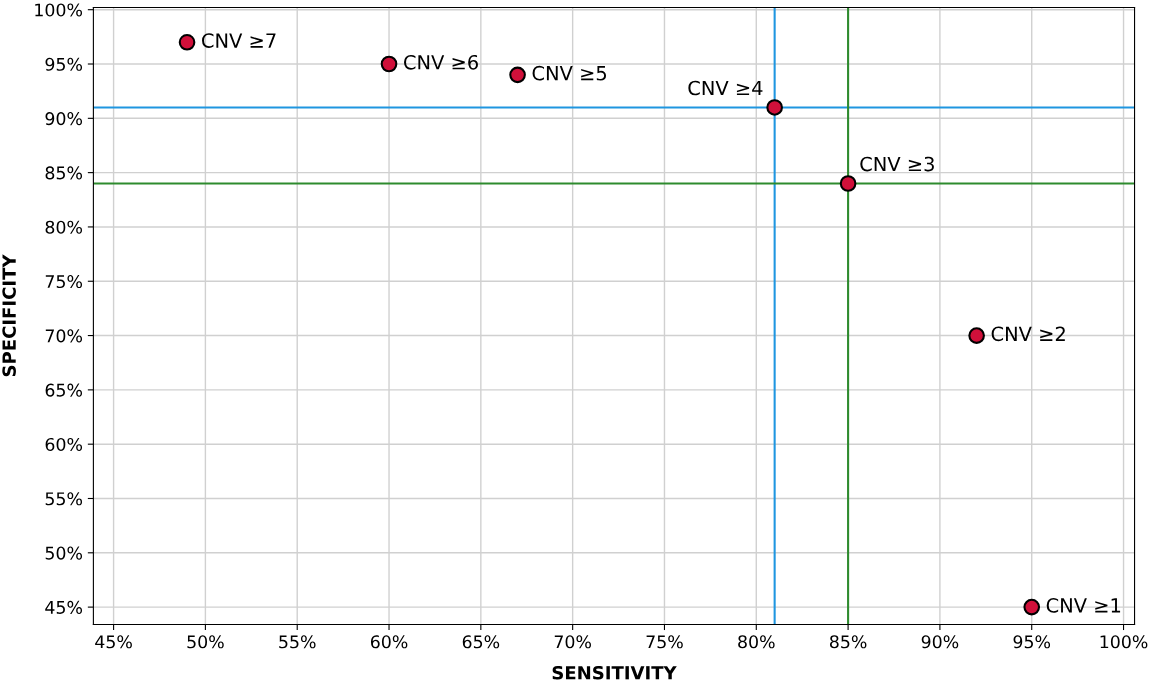 The height and width of the screenshot is (684, 1153). Describe the element at coordinates (297, 642) in the screenshot. I see `x-tick-label: 55%` at that location.